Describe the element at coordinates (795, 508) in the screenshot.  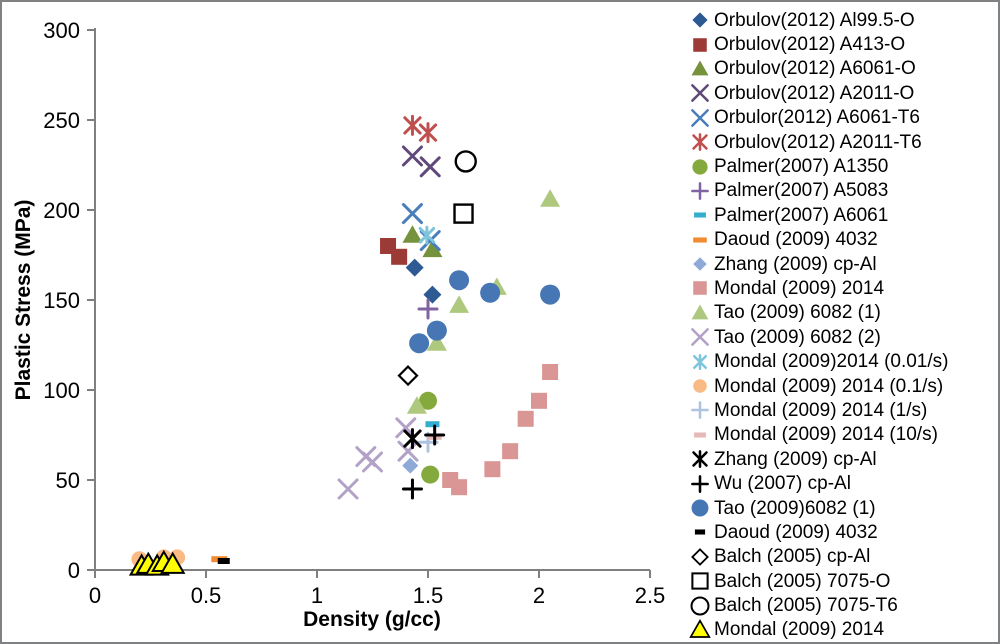
I see `legend-label: Tao (2009)6082 (1)` at that location.